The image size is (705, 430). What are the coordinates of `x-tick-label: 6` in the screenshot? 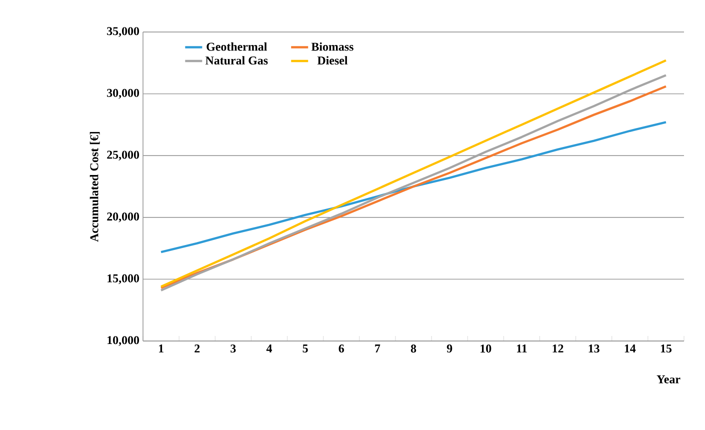 It's located at (341, 348).